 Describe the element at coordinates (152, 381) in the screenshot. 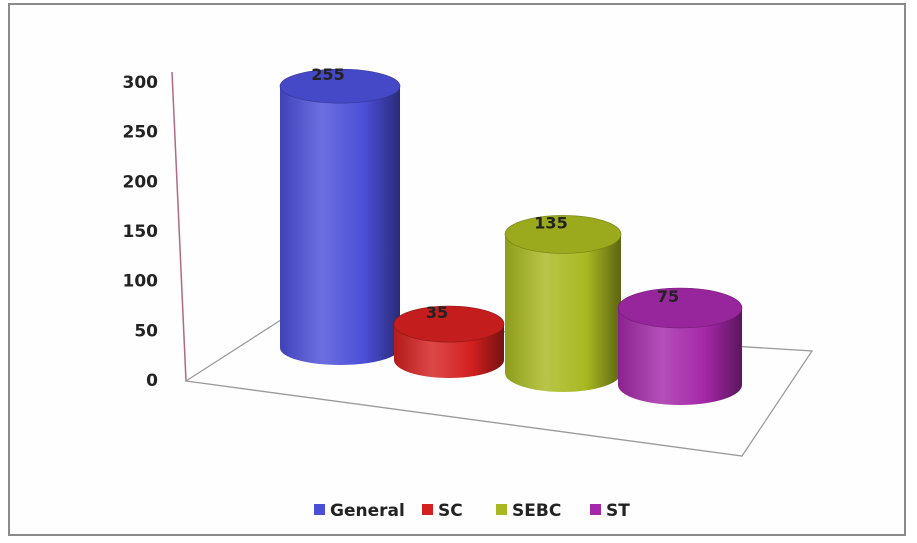

I see `y-tick-label: 0` at that location.